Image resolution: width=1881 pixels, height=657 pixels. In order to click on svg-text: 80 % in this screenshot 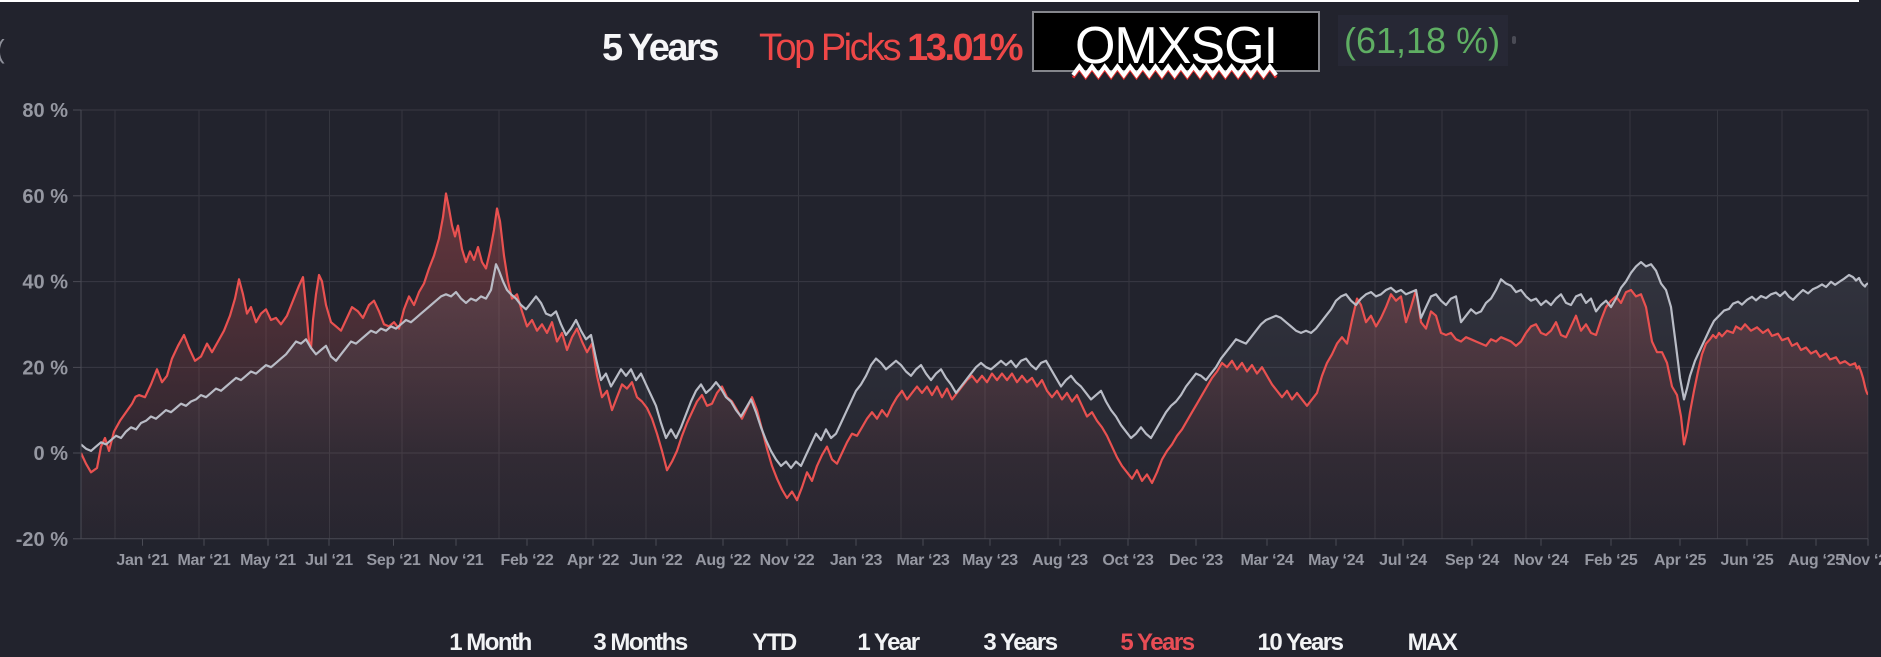, I will do `click(45, 111)`.